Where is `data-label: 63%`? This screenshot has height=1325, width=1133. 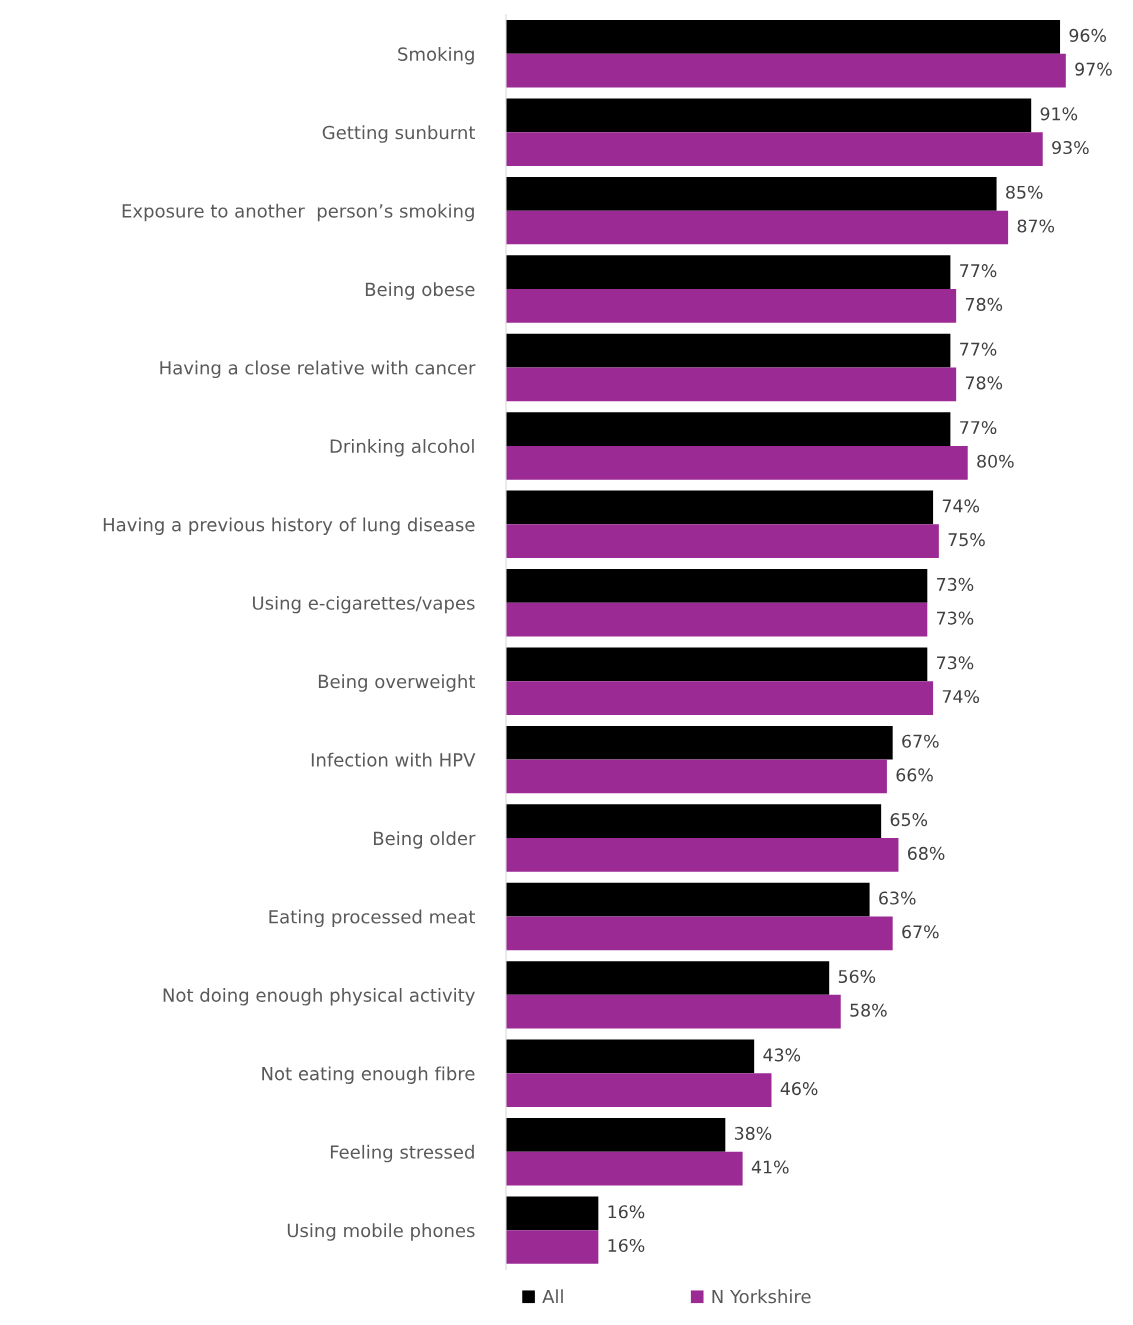 data-label: 63% is located at coordinates (897, 898).